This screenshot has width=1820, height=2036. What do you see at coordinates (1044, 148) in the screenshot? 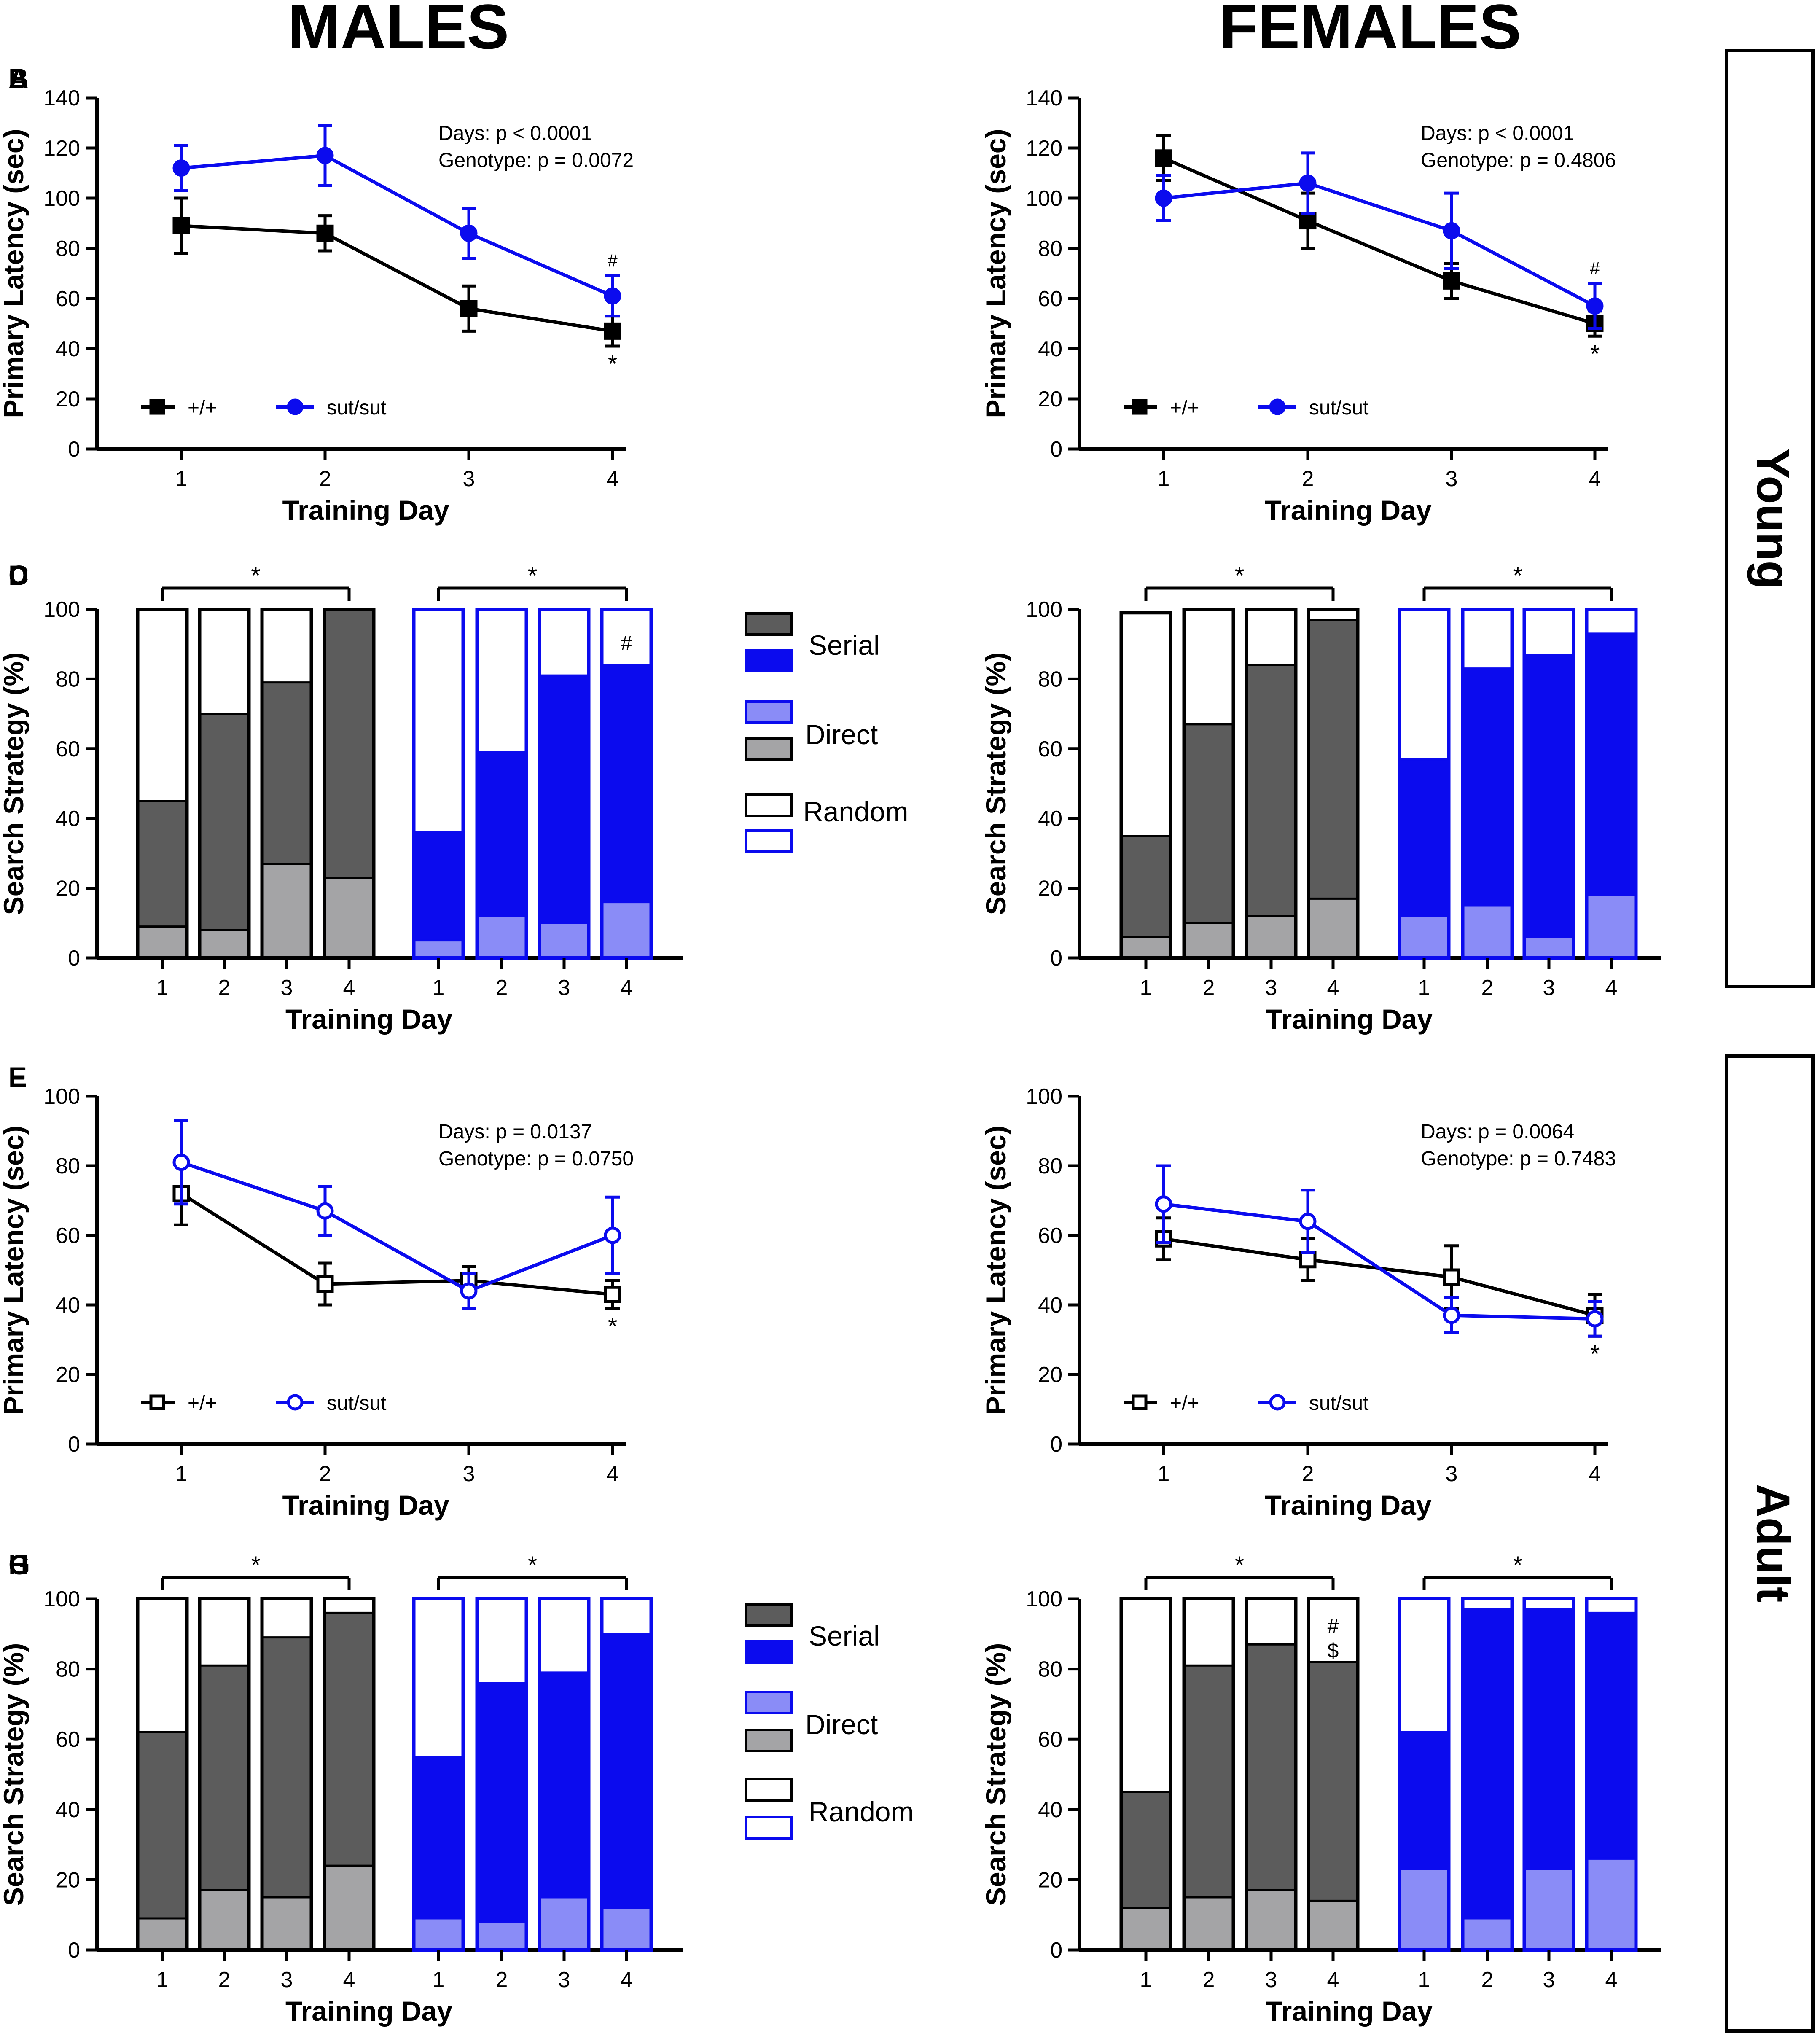
I see `y-tick-label: 120` at bounding box center [1044, 148].